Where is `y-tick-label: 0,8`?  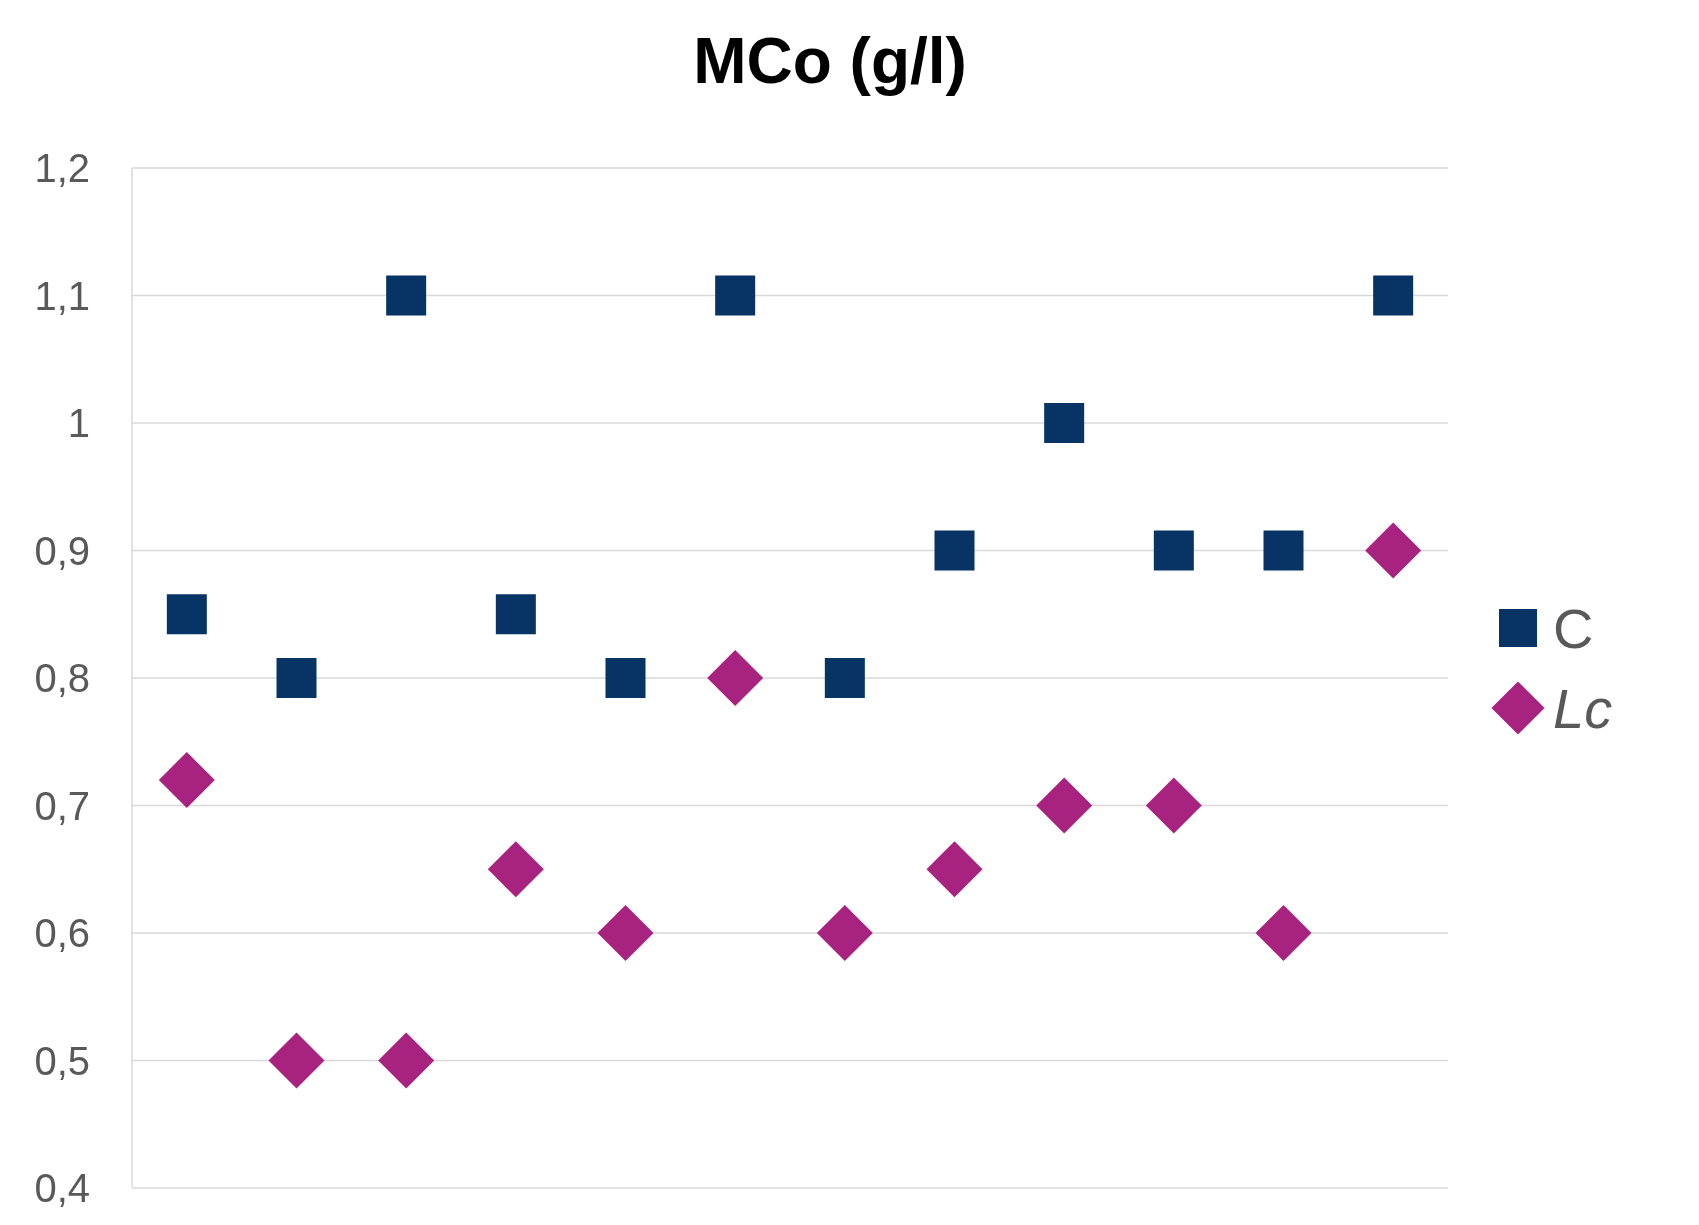 y-tick-label: 0,8 is located at coordinates (62, 678).